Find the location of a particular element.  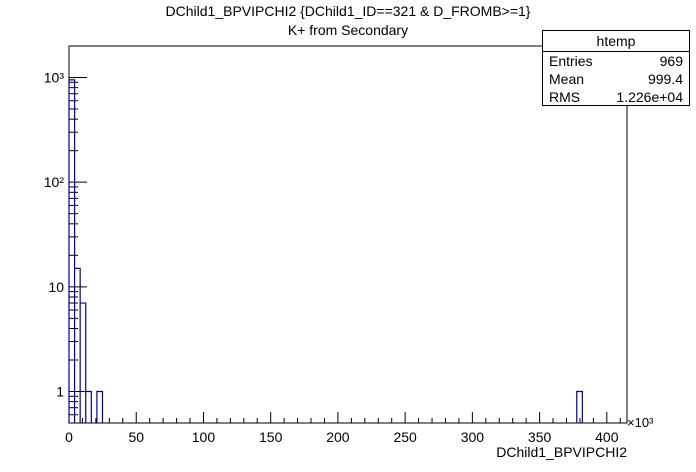

x-tick-label: 300 is located at coordinates (473, 437).